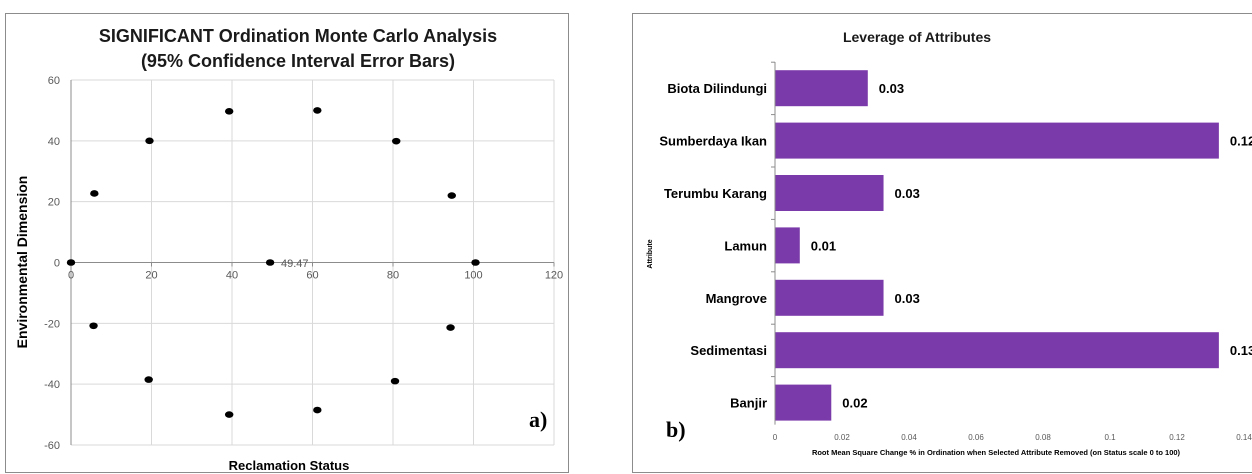  What do you see at coordinates (52, 385) in the screenshot?
I see `y-tick-label: -40` at bounding box center [52, 385].